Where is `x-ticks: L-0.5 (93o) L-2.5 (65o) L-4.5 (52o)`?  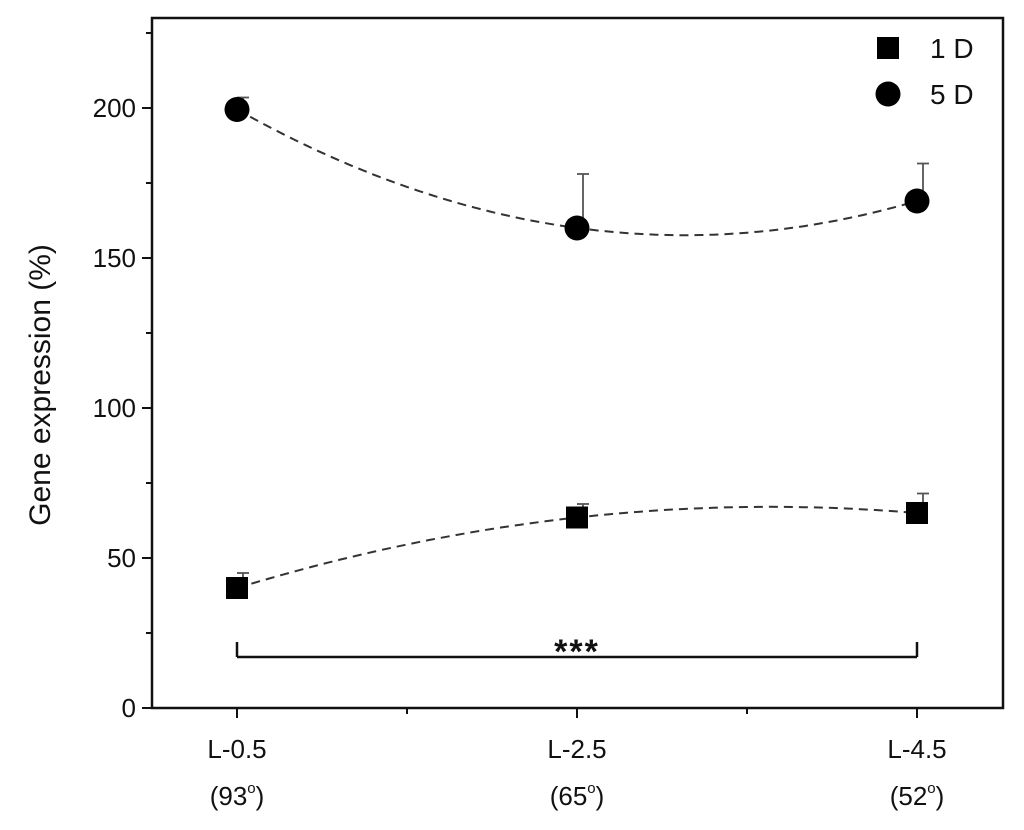 x-ticks: L-0.5 (93o) L-2.5 (65o) L-4.5 (52o) is located at coordinates (577, 759).